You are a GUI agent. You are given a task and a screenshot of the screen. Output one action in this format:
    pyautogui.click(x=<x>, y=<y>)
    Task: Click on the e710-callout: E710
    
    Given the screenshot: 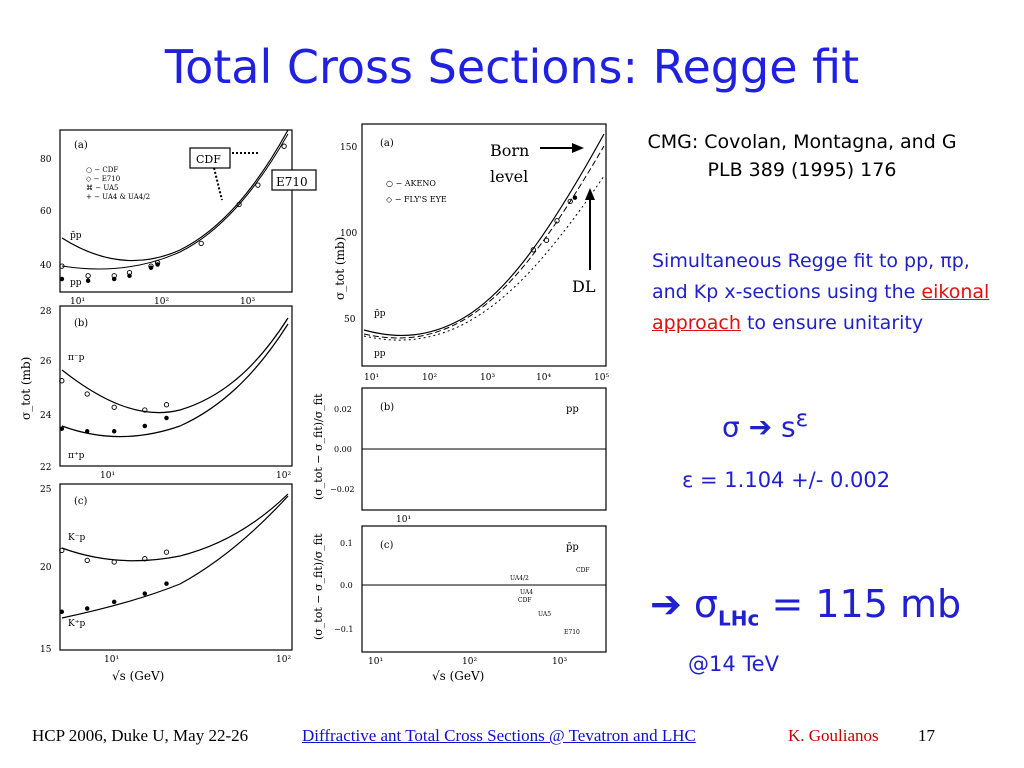 What is the action you would take?
    pyautogui.click(x=294, y=180)
    